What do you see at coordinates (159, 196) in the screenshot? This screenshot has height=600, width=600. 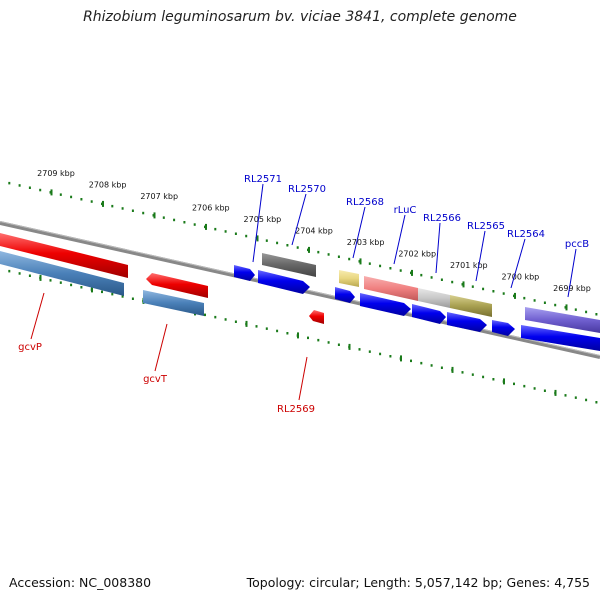 I see `tick-label: 2707 kbp` at bounding box center [159, 196].